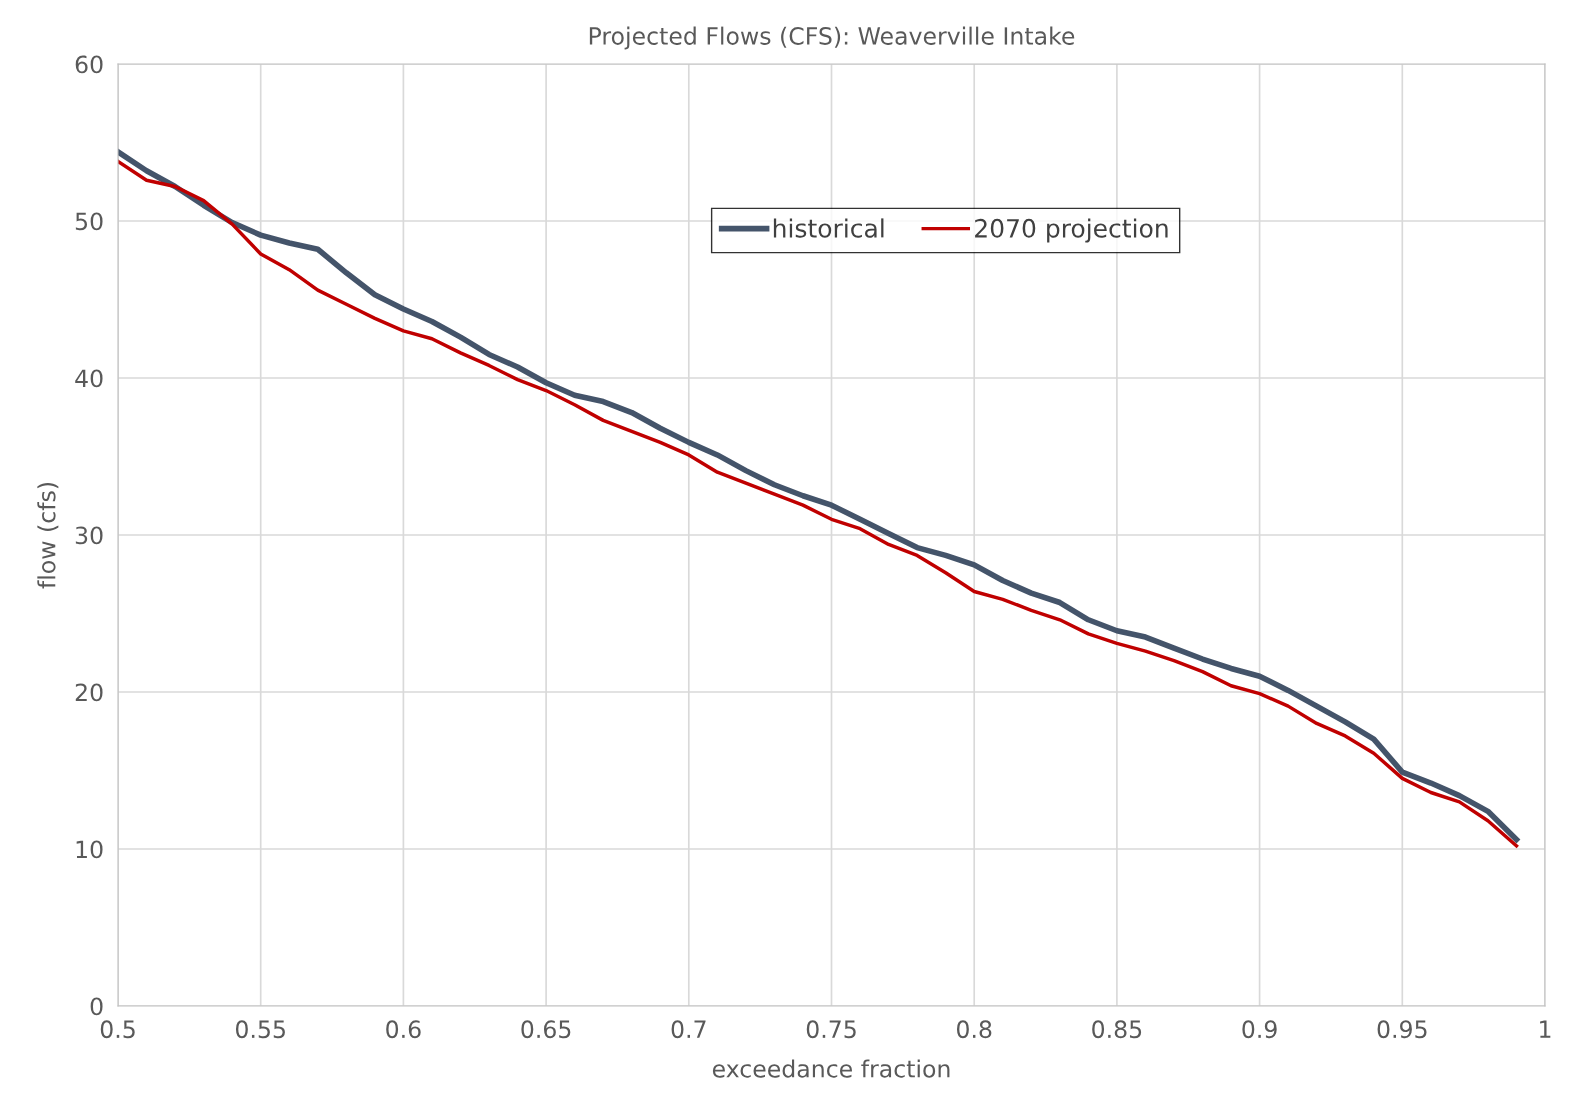 The image size is (1570, 1115). I want to click on legend-label: 2070 projection, so click(1071, 230).